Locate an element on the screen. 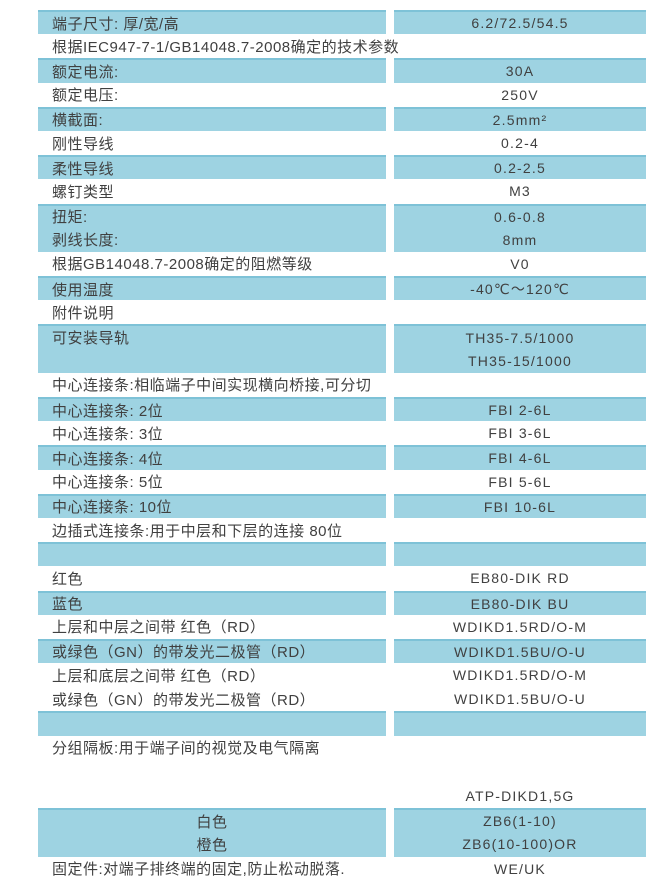 Image resolution: width=650 pixels, height=887 pixels. parameter-label: 端子尺寸: 厚/宽/高 is located at coordinates (212, 22).